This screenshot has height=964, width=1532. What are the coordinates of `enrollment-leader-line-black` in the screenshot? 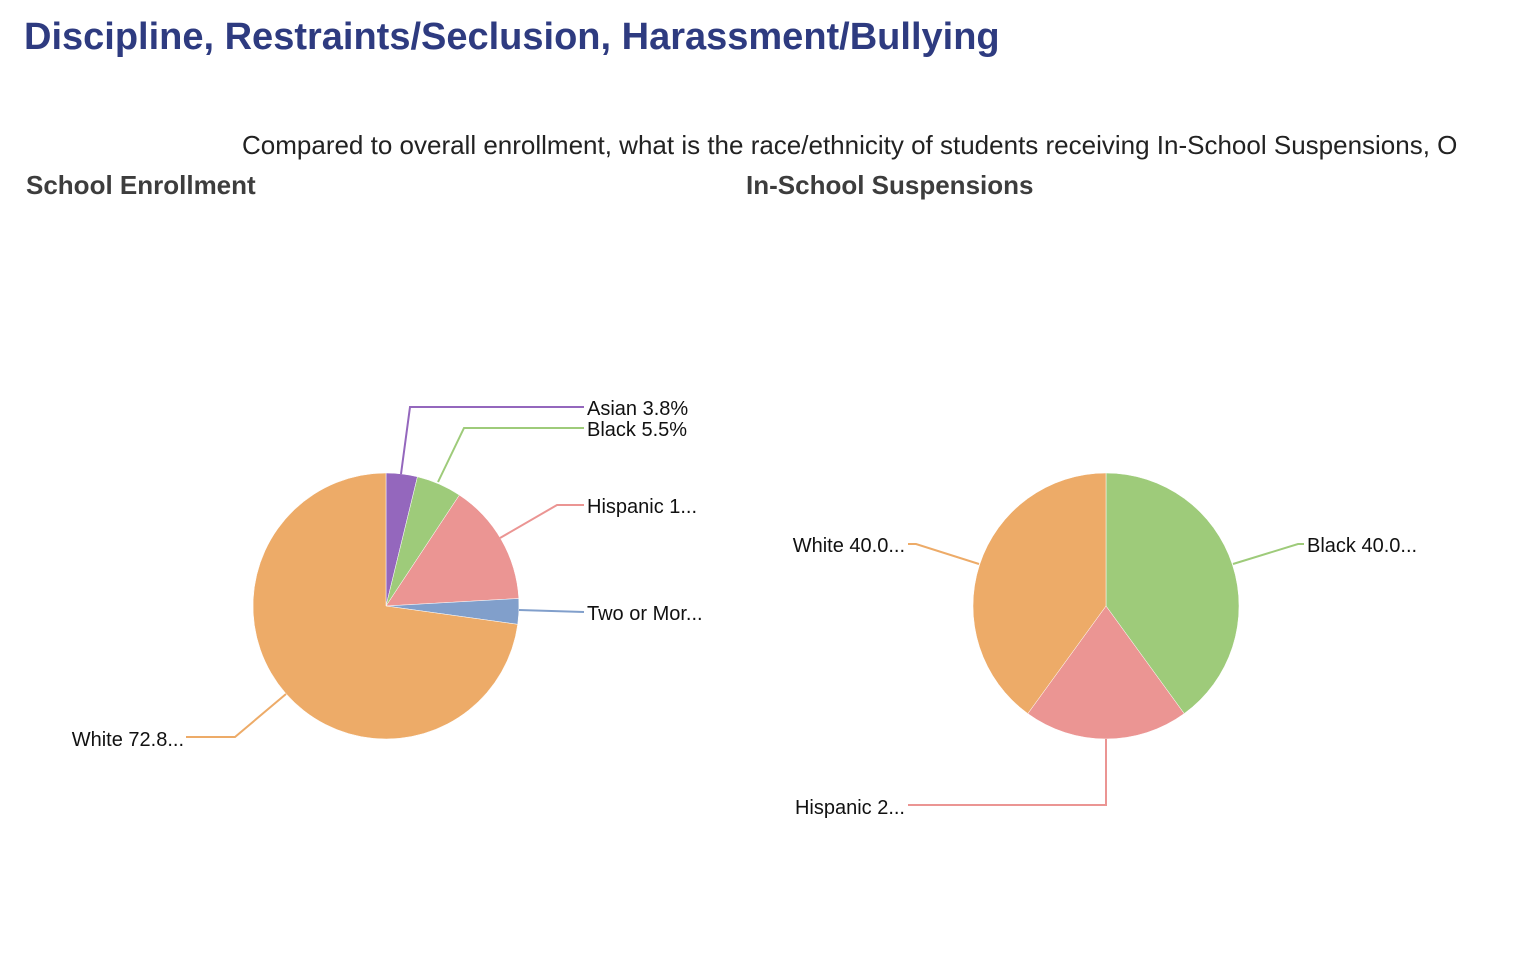 It's located at (510, 455).